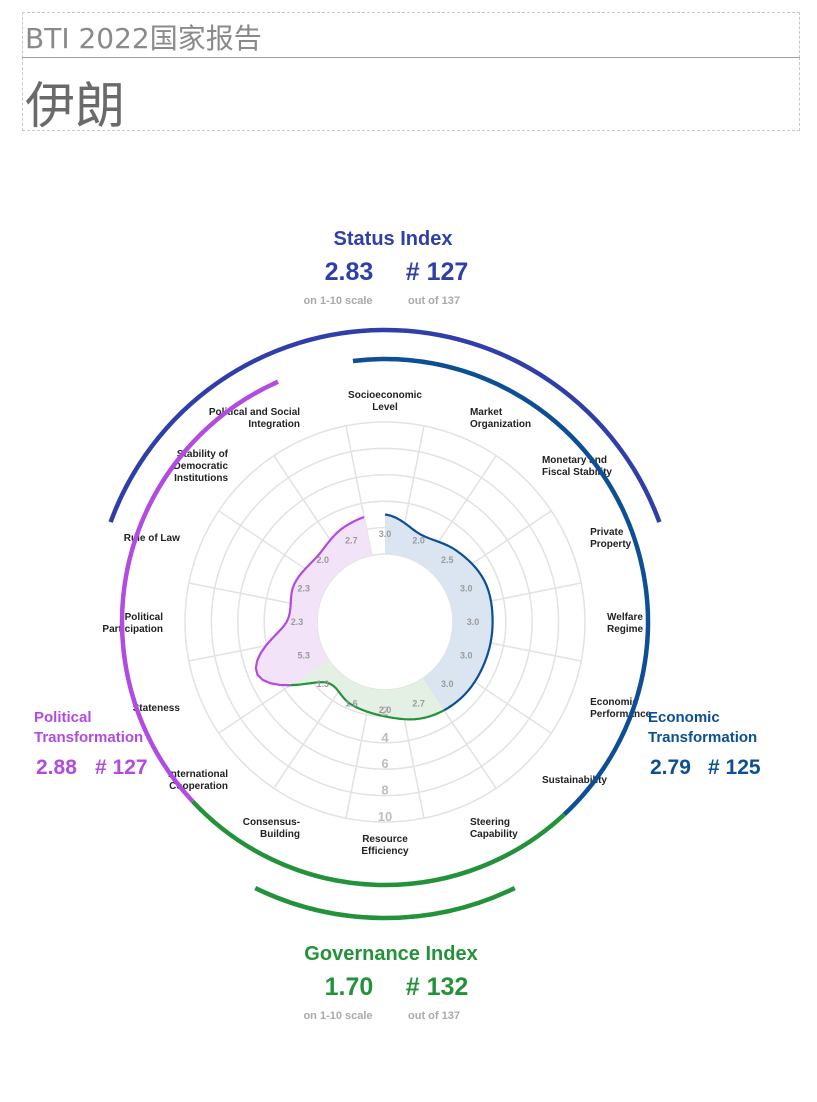  What do you see at coordinates (434, 301) in the screenshot?
I see `status-index-rank-sub: out of 137` at bounding box center [434, 301].